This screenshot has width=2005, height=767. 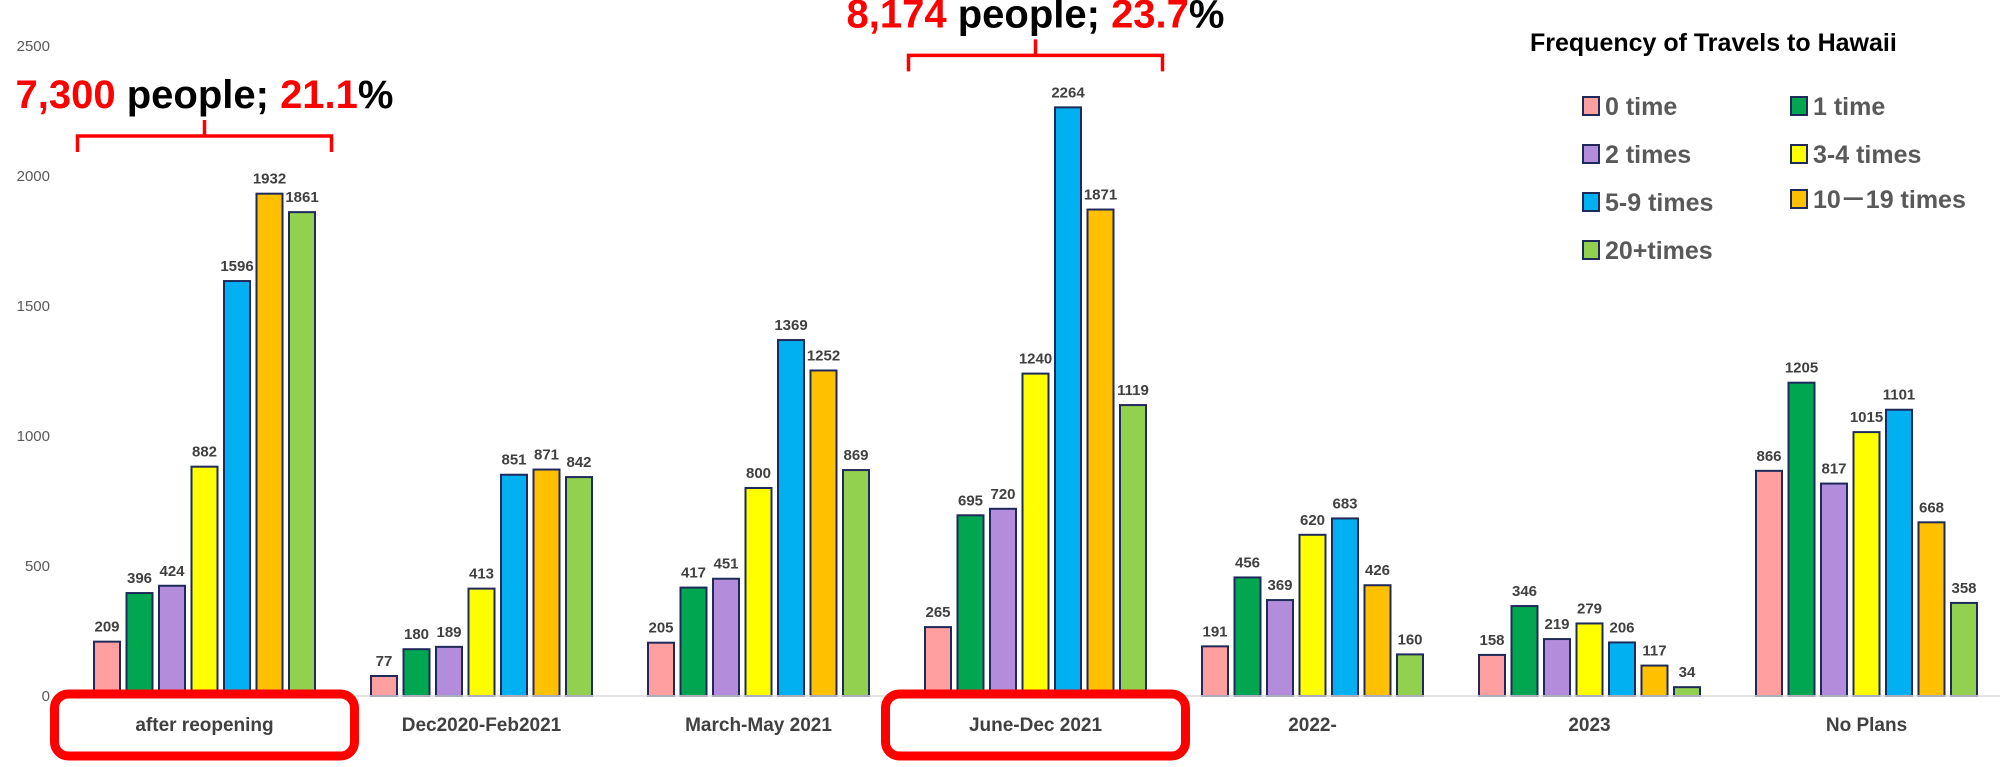 I want to click on value-label: 882, so click(x=204, y=452).